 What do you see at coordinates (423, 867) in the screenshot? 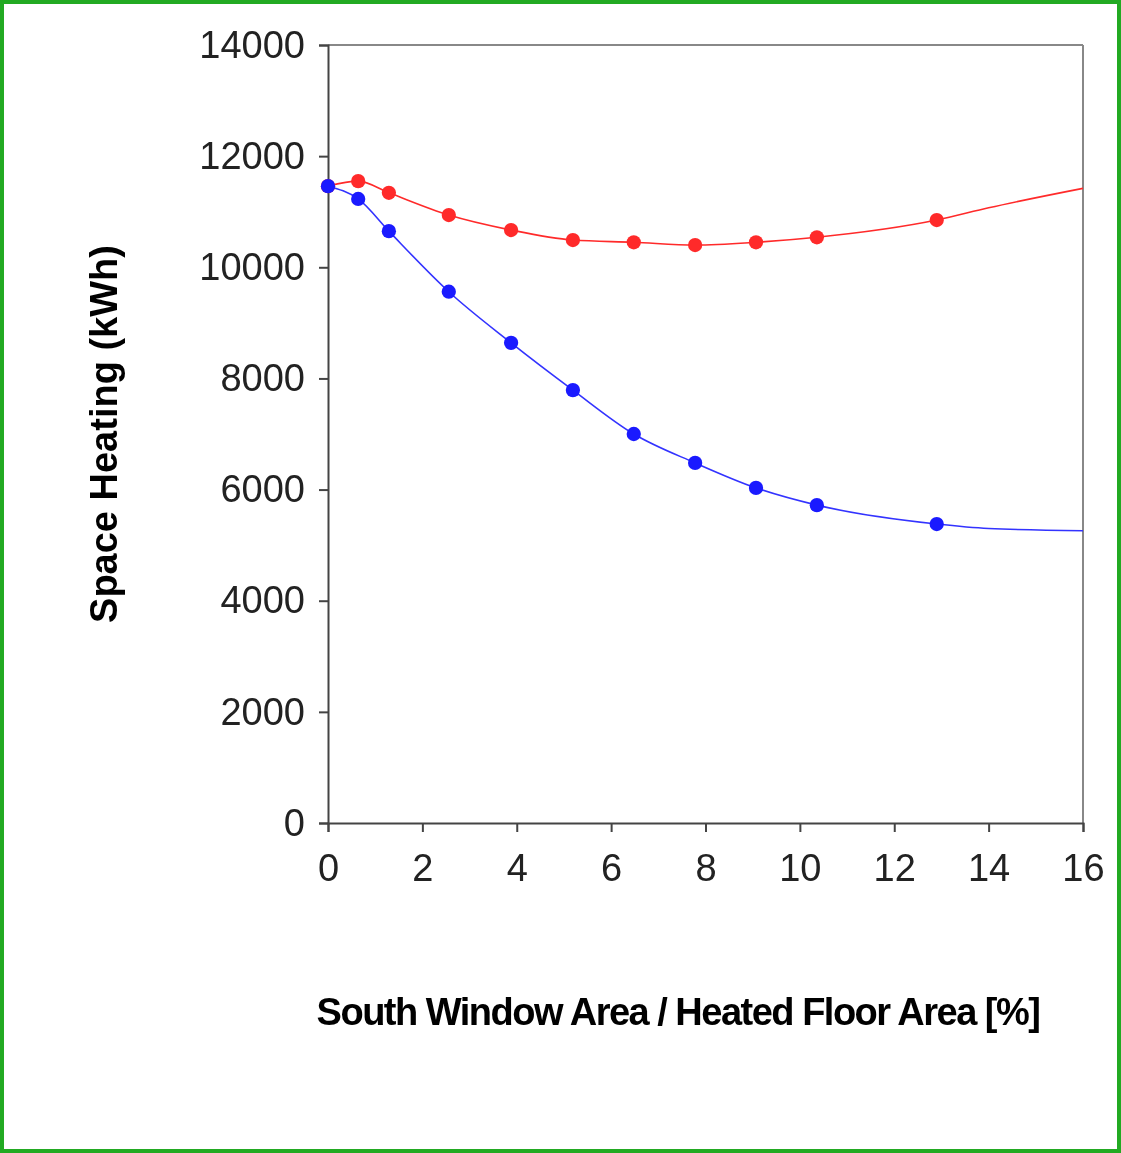
I see `x-tick-label: 2` at bounding box center [423, 867].